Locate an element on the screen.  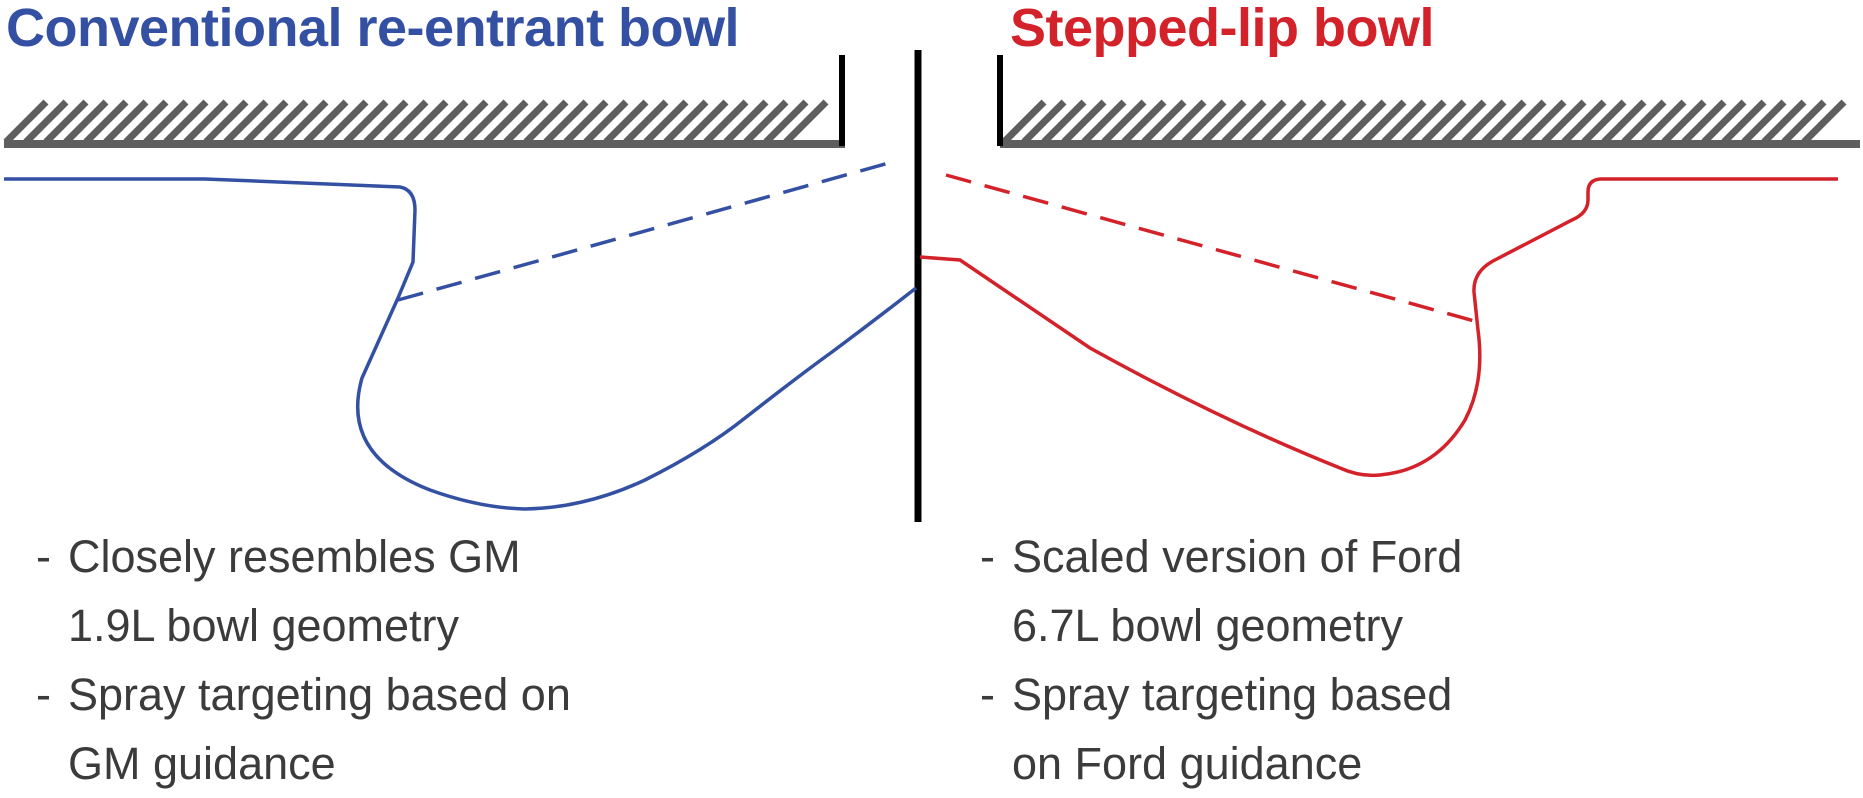
cylinder-head-hatch-right is located at coordinates (1430, 123).